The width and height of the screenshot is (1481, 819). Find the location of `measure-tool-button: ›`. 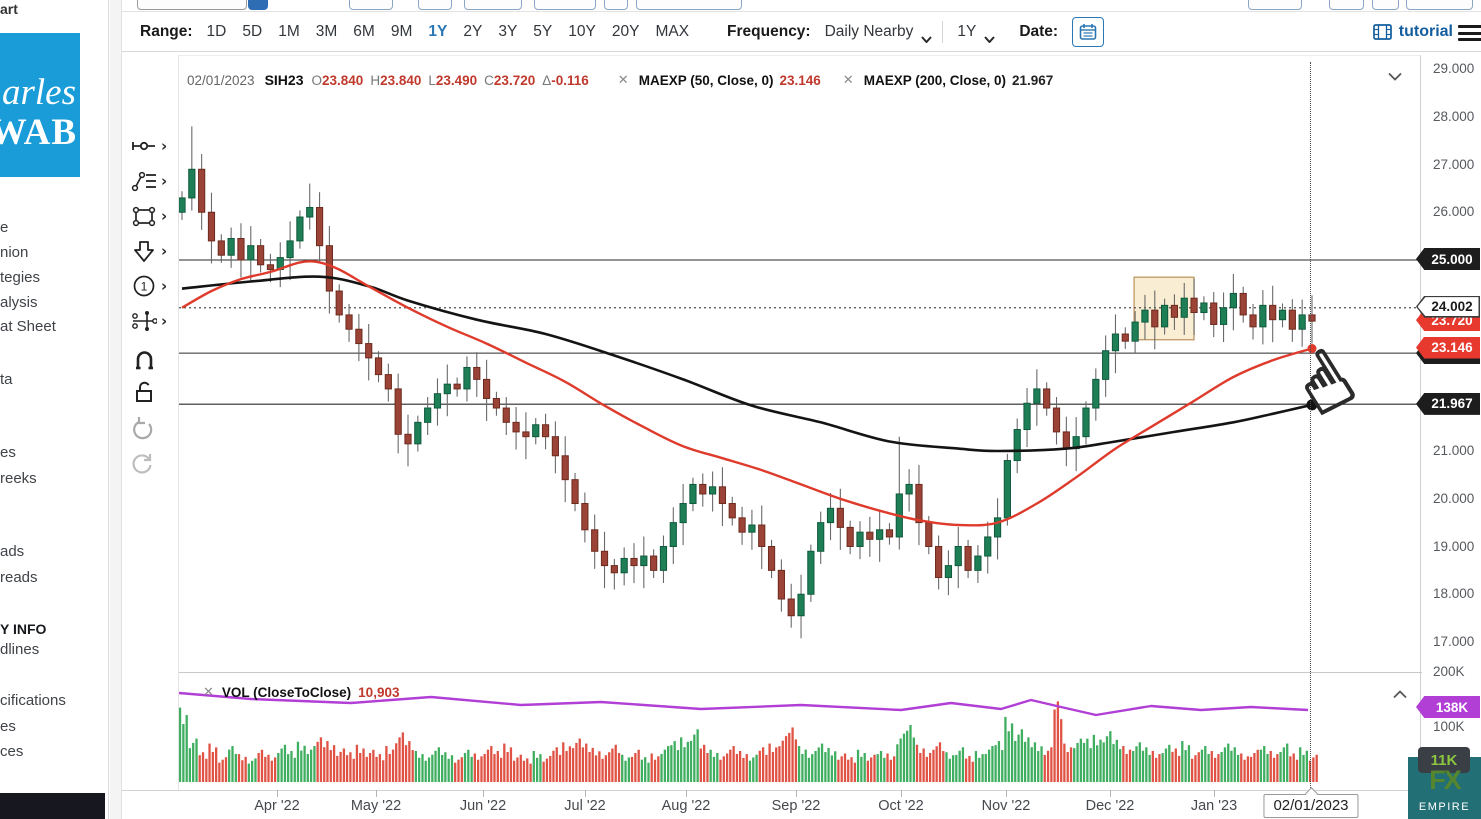

measure-tool-button: › is located at coordinates (154, 321).